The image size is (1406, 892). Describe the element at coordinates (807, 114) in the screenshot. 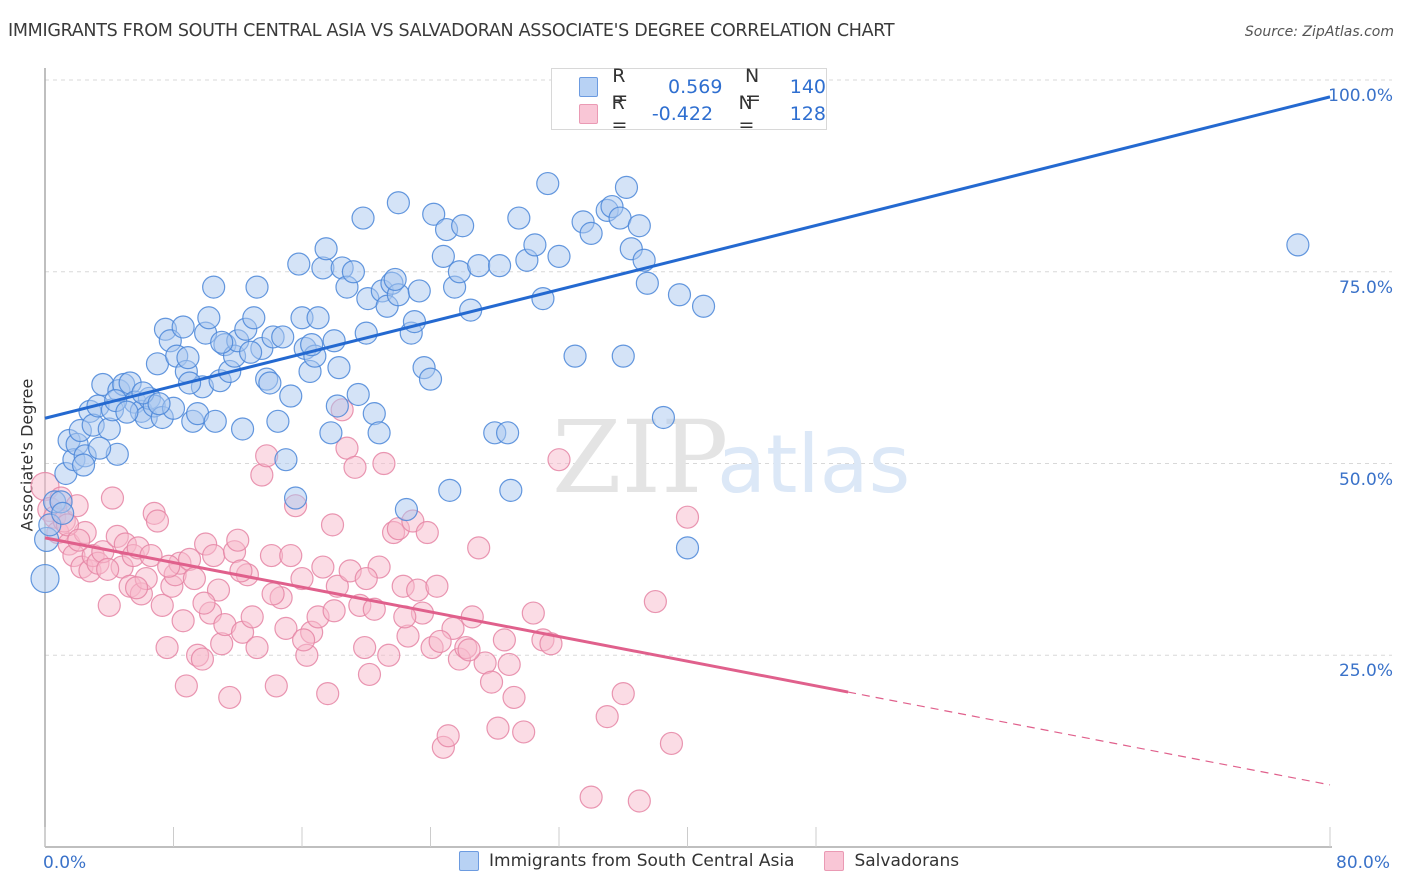

I see `n-value: 128` at that location.